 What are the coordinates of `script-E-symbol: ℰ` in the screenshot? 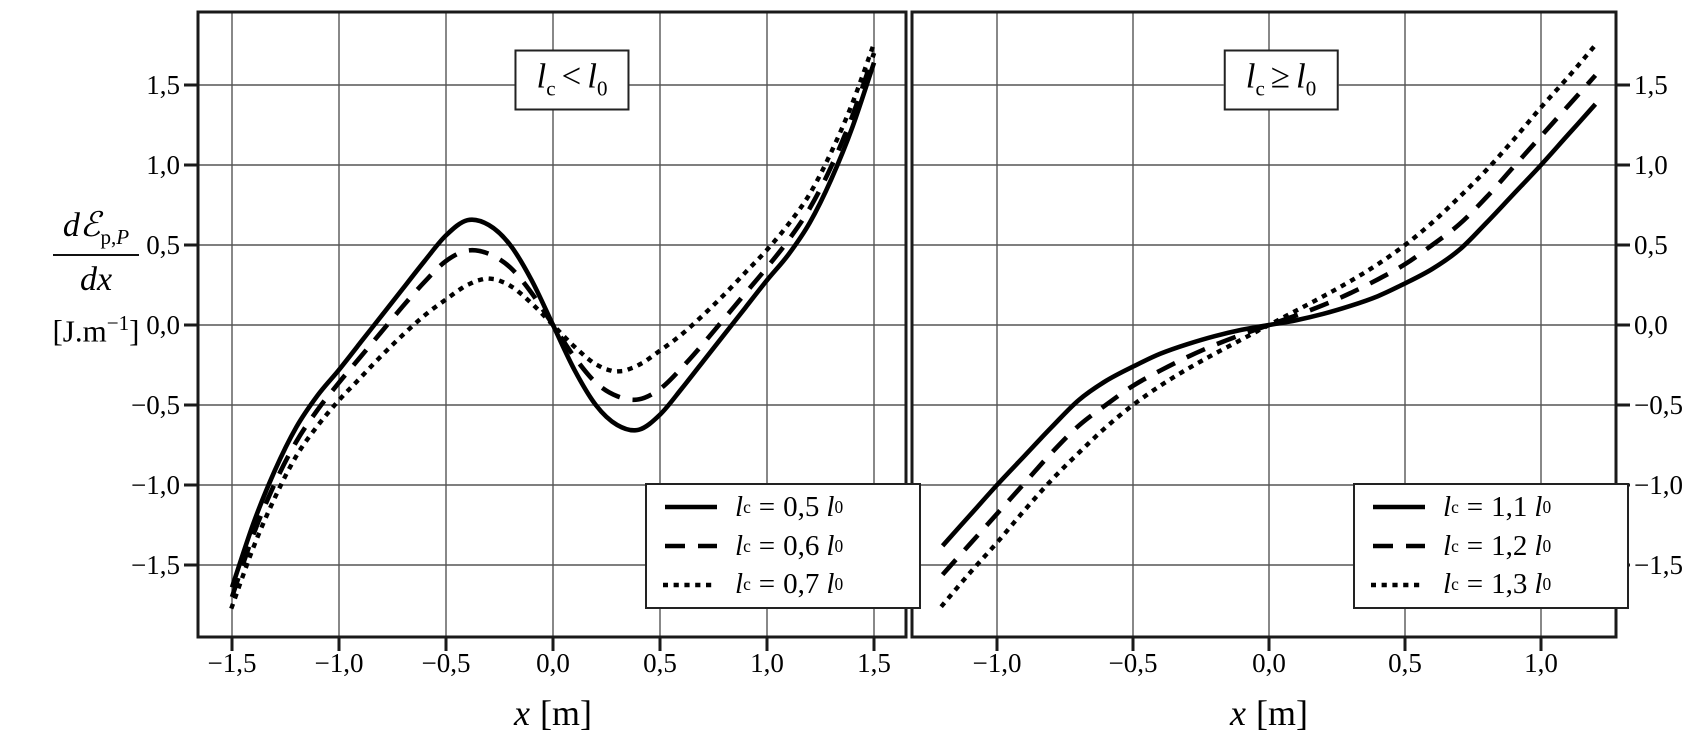 It's located at (90, 225).